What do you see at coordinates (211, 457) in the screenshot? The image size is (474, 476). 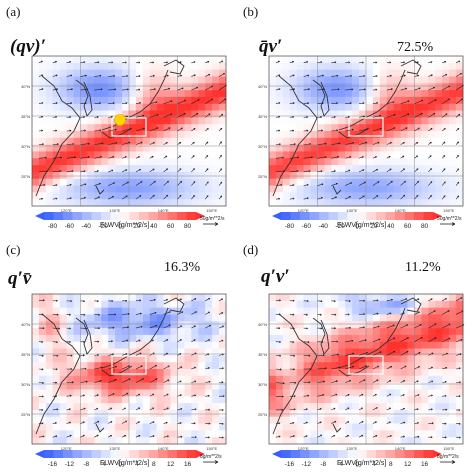 I see `reference-vector-label: 8g/m**2/s` at bounding box center [211, 457].